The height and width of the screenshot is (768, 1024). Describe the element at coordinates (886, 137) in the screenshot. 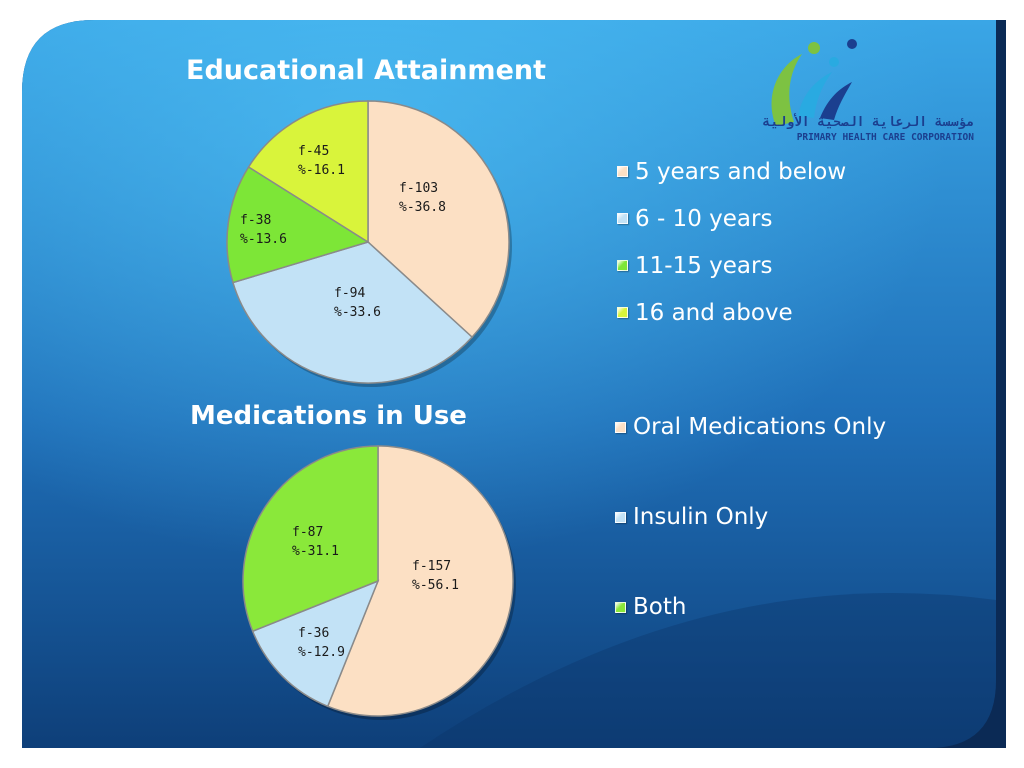

I see `logo-english-text: PRIMARY HEALTH CARE CORPORATION` at that location.